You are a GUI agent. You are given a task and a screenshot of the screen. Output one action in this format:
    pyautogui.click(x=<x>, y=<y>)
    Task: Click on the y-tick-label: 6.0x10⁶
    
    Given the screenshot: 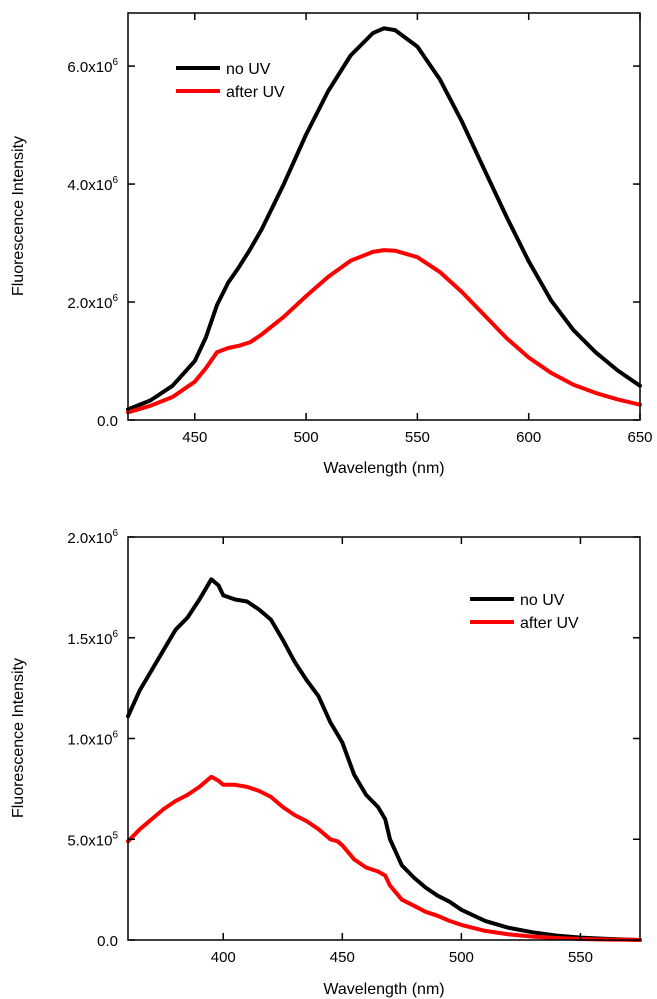 What is the action you would take?
    pyautogui.click(x=92, y=66)
    